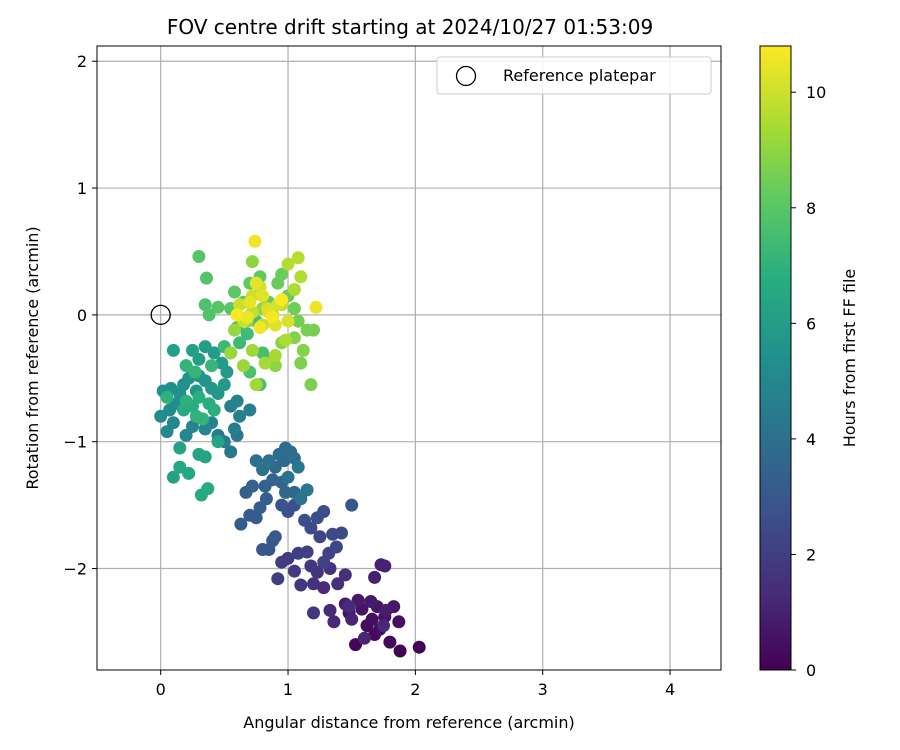 Image resolution: width=900 pixels, height=750 pixels. What do you see at coordinates (811, 554) in the screenshot?
I see `colorbar-tick-label: 2` at bounding box center [811, 554].